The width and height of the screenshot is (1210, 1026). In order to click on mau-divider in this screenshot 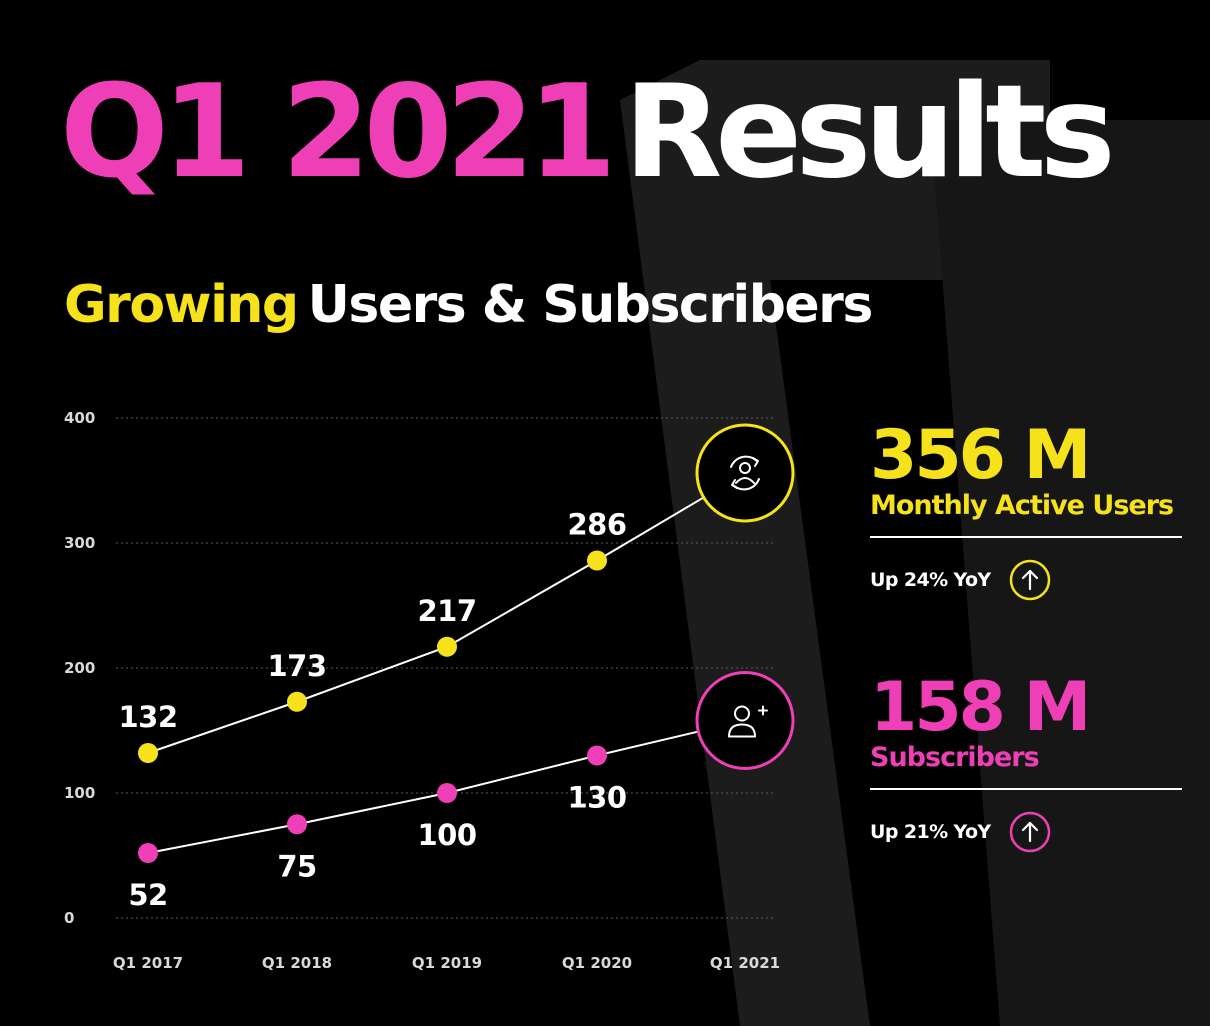, I will do `click(1026, 537)`.